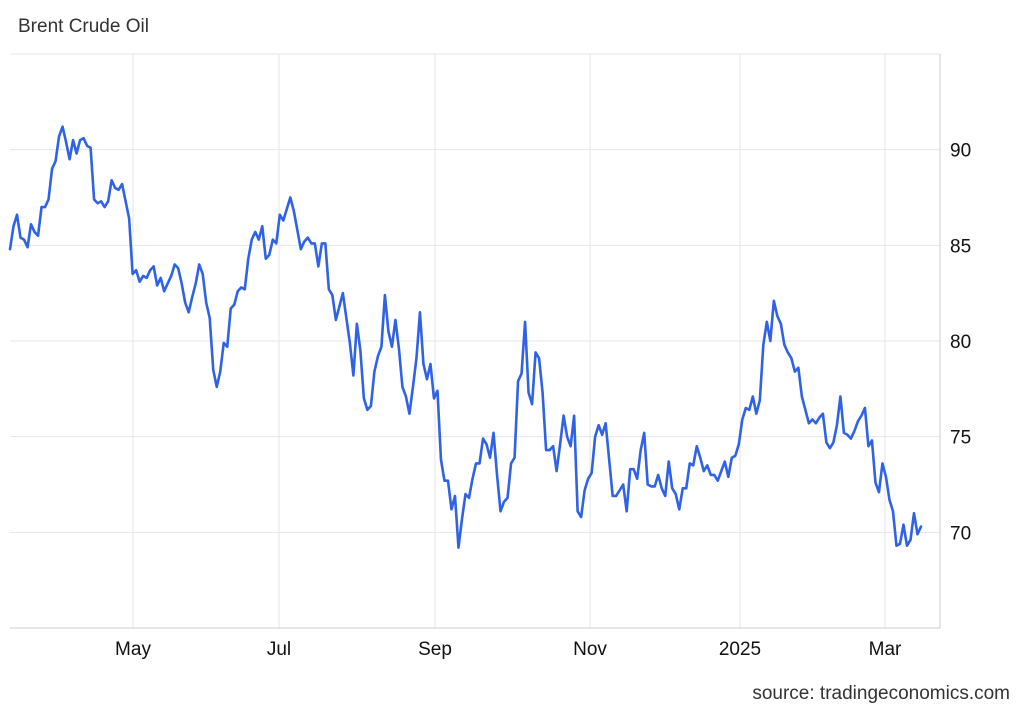  Describe the element at coordinates (83, 26) in the screenshot. I see `chart-title: Brent Crude Oil` at that location.